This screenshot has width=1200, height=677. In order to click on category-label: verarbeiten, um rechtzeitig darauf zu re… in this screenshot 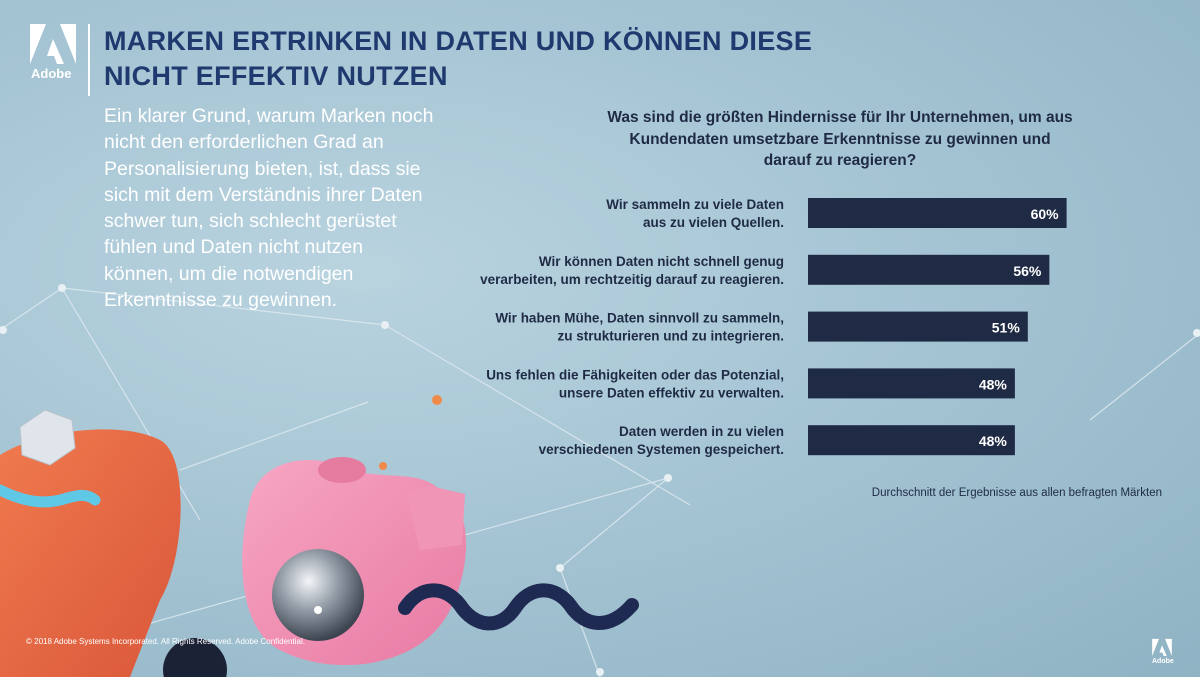, I will do `click(632, 279)`.